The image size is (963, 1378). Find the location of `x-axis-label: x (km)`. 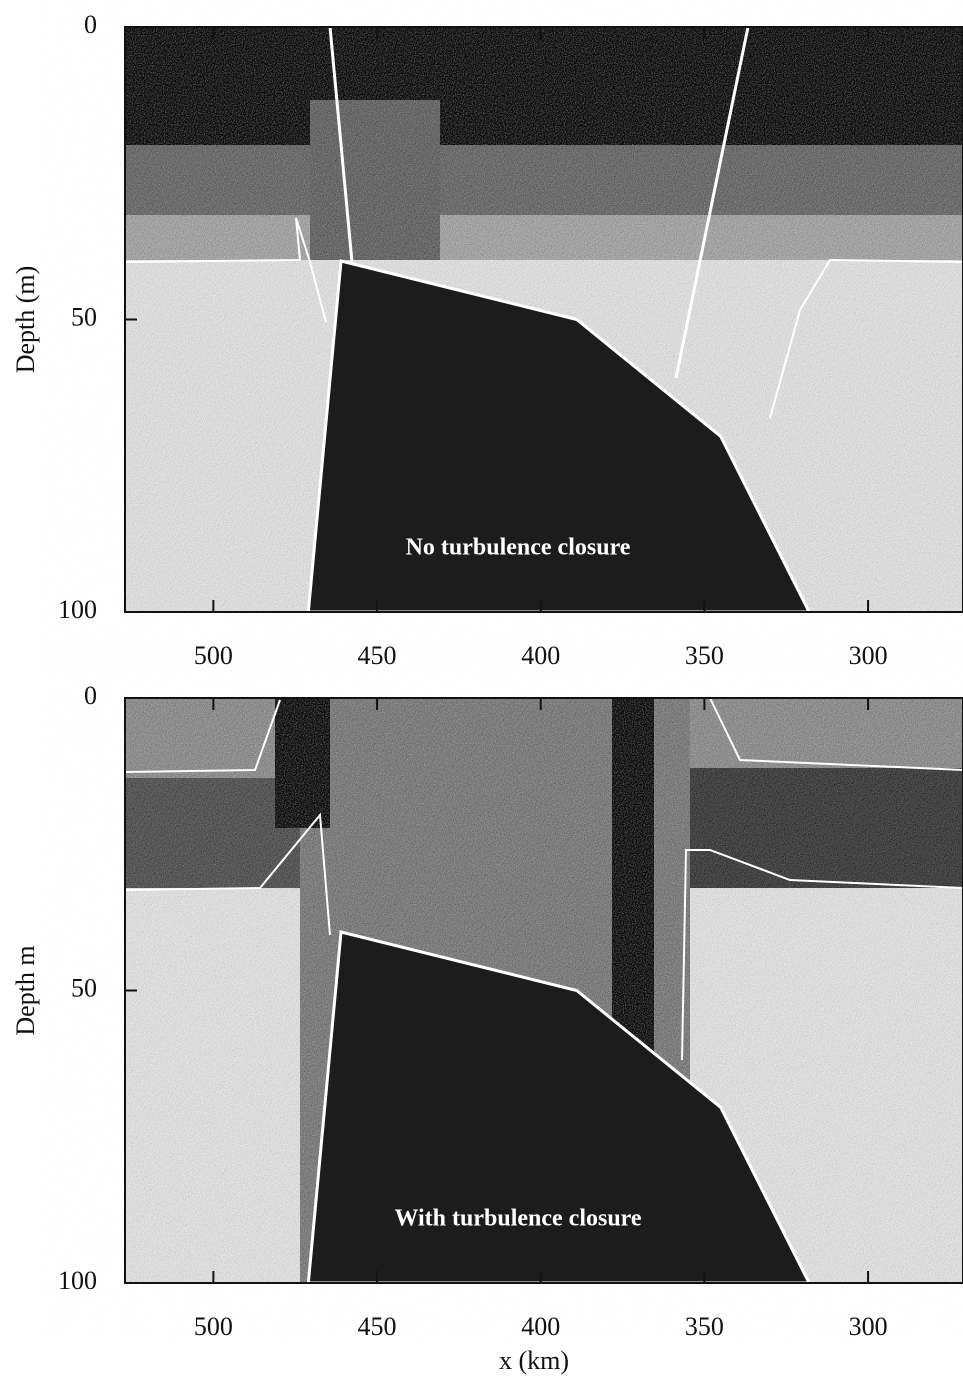

x-axis-label: x (km) is located at coordinates (534, 1360).